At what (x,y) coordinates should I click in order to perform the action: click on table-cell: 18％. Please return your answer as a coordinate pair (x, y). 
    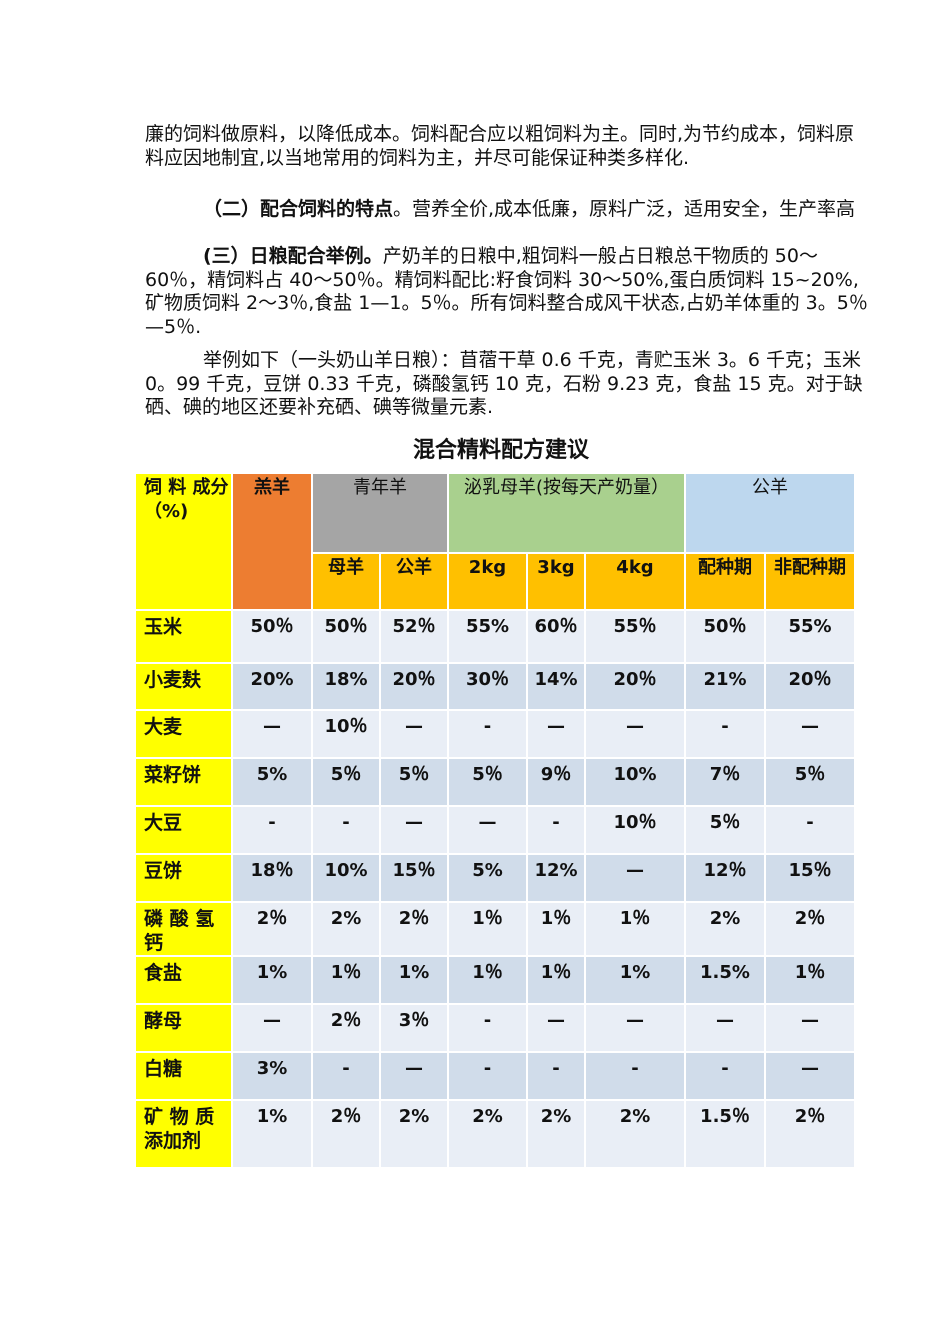
    Looking at the image, I should click on (273, 879).